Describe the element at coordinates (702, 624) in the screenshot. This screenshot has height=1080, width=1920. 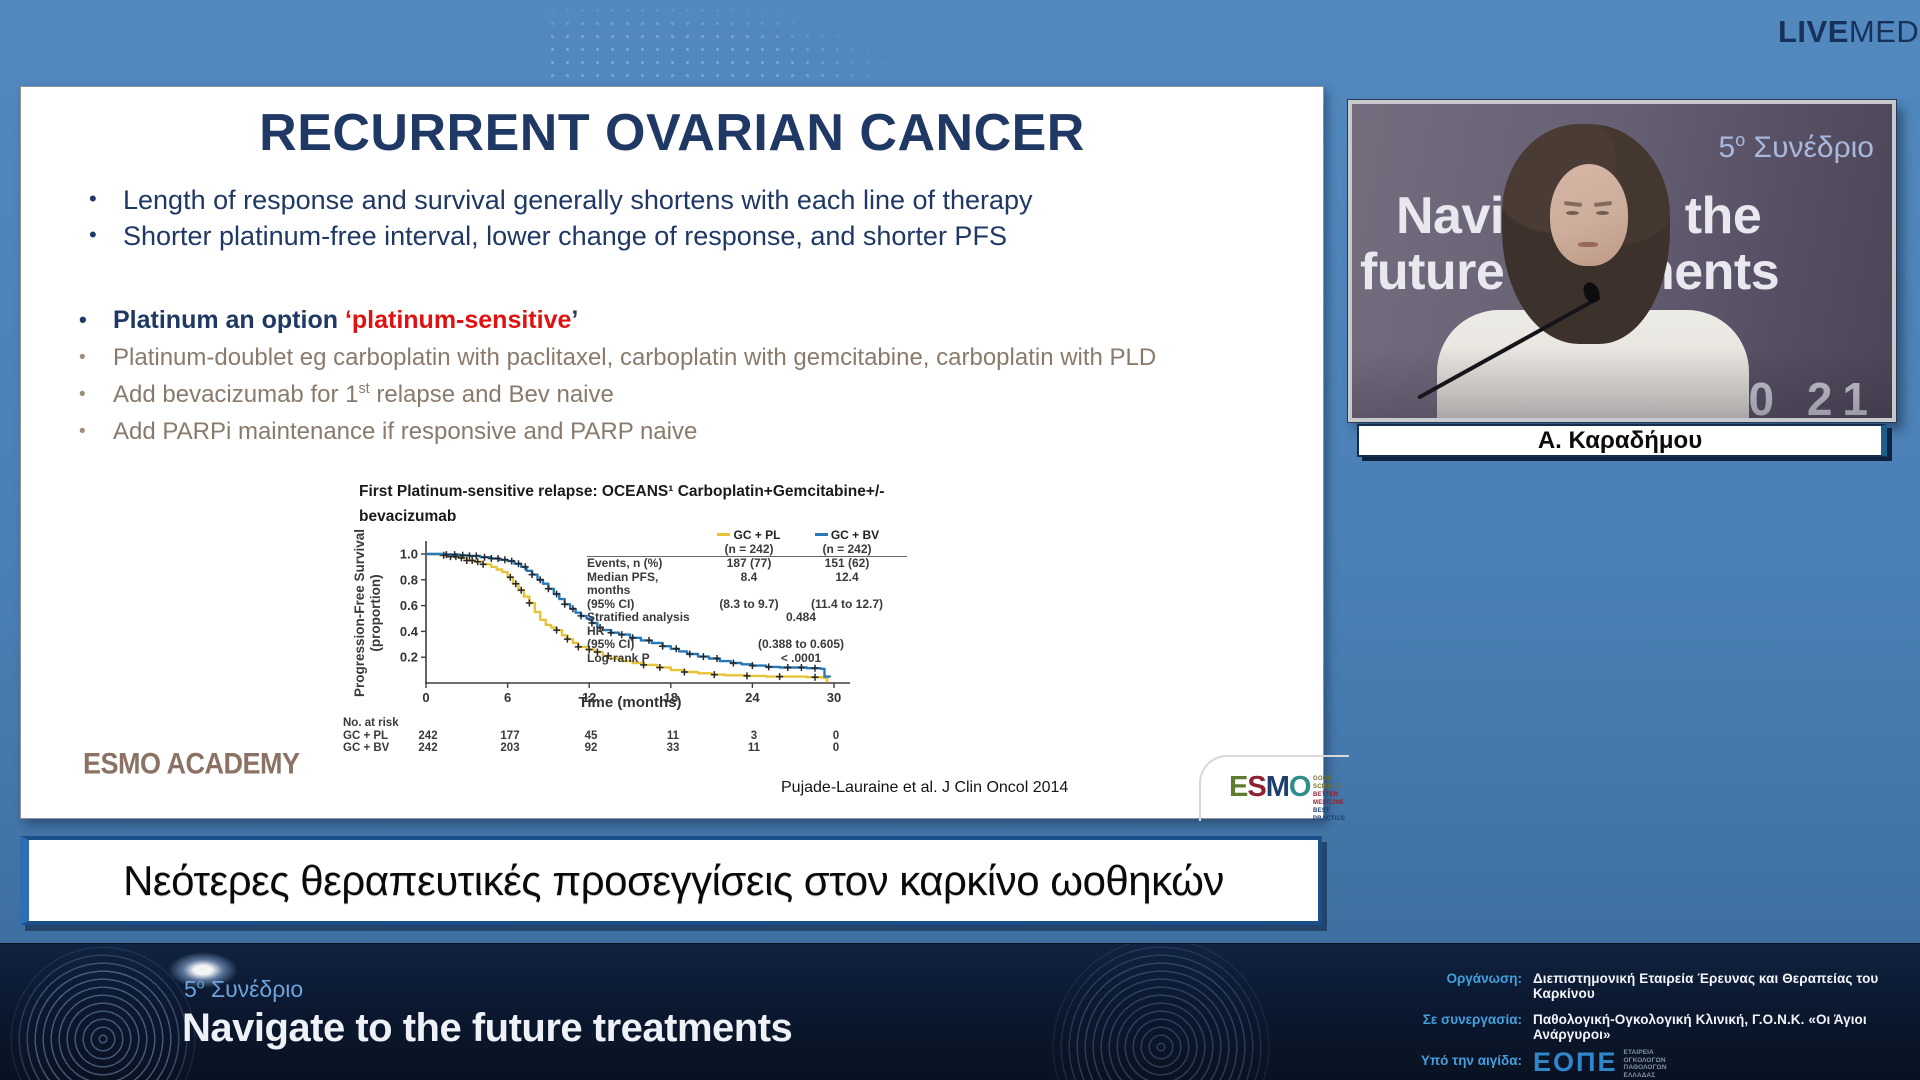
I see `km-stats-row: Stratified analysis HR 0.484` at that location.